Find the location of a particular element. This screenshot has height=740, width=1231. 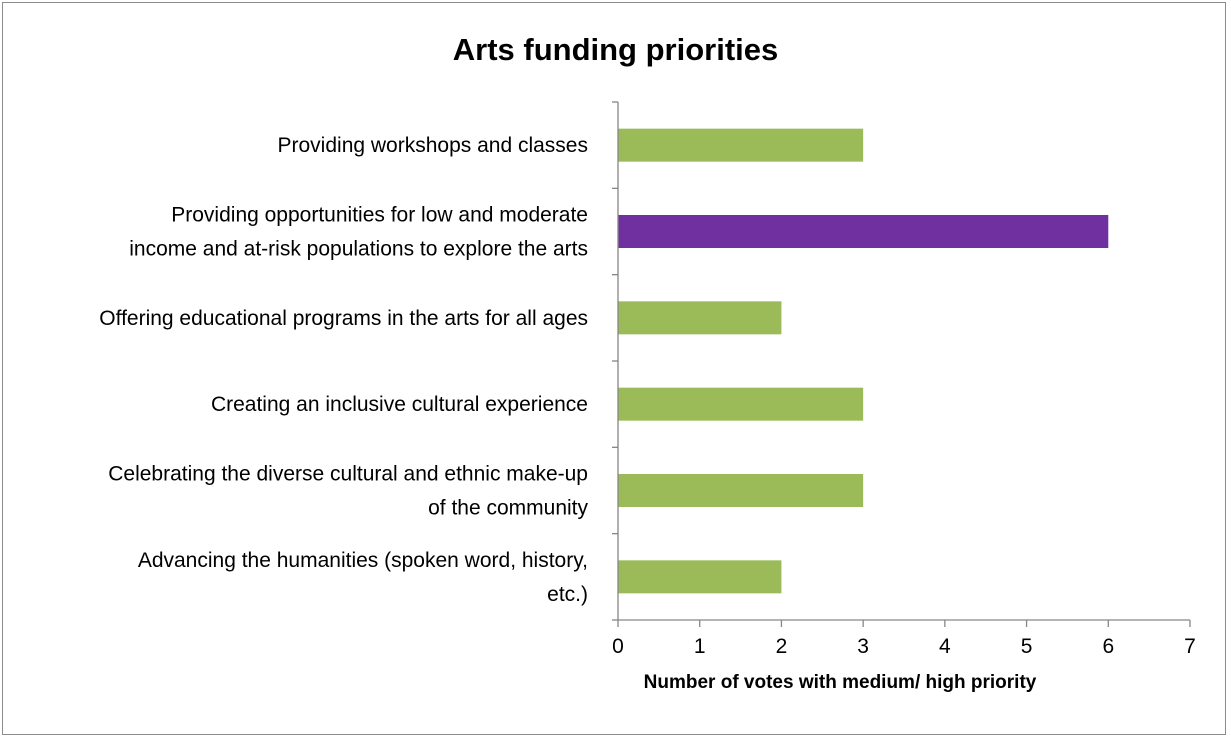

x-tick-label-6: 6 is located at coordinates (1108, 646).